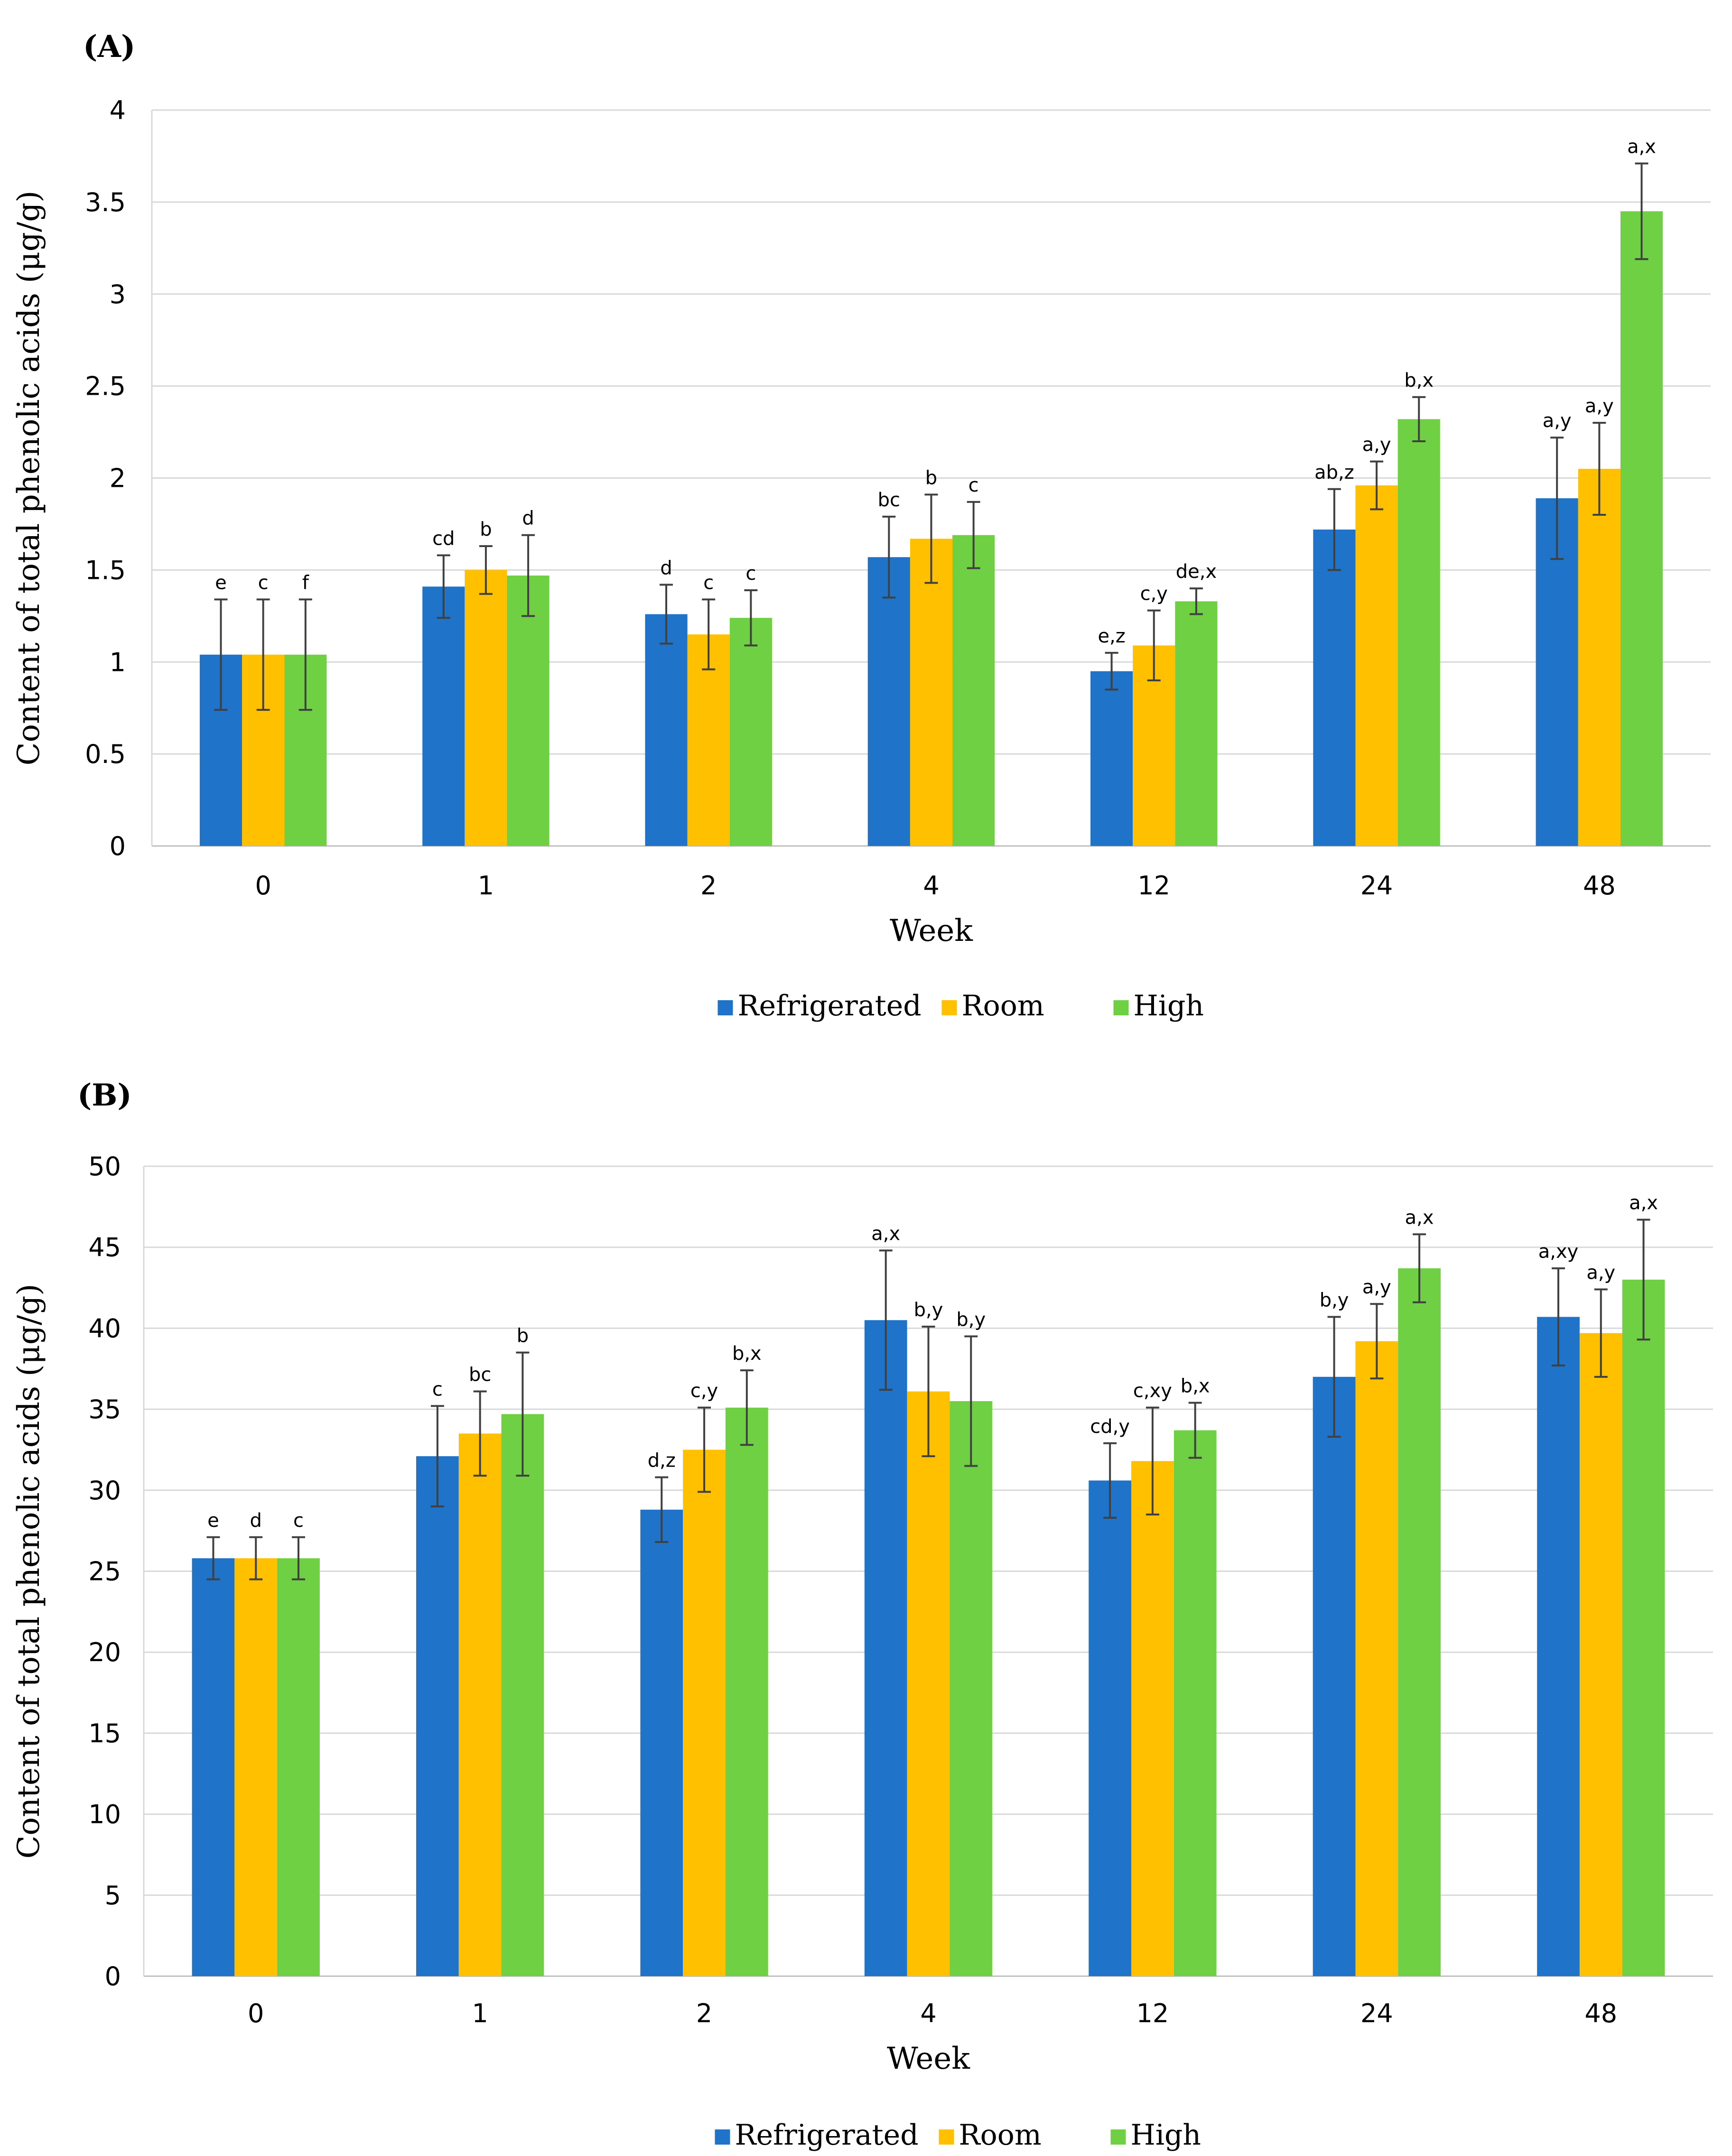 The height and width of the screenshot is (2156, 1732). I want to click on bar-letter-label: e, so click(221, 583).